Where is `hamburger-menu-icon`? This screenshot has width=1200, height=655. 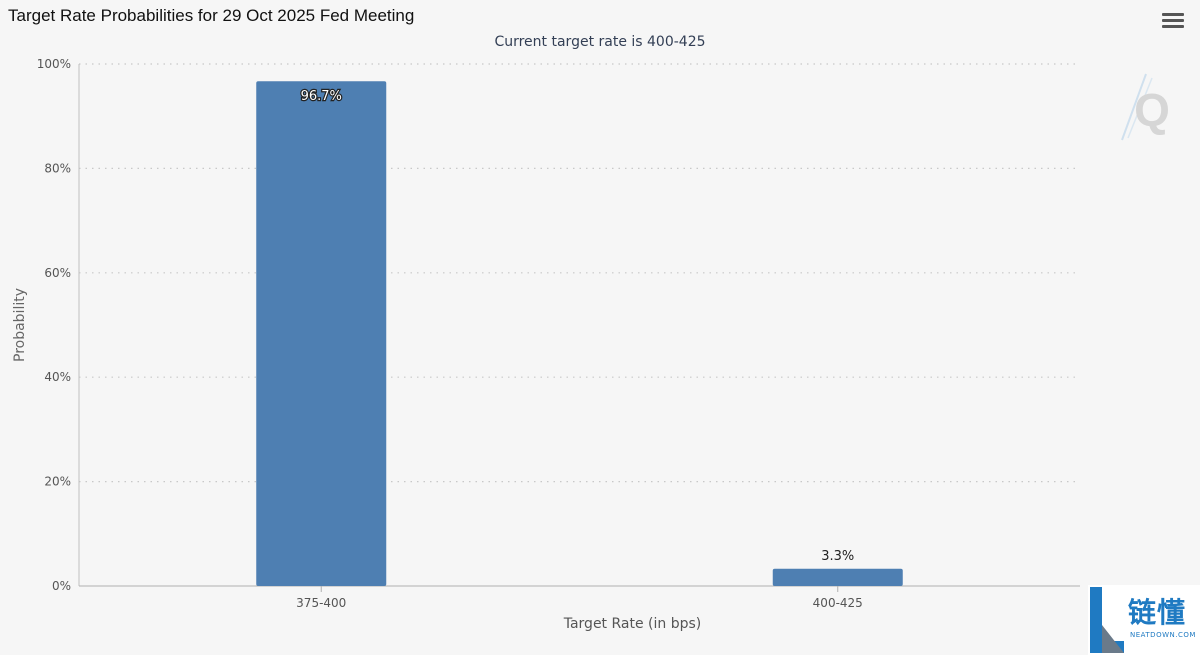 hamburger-menu-icon is located at coordinates (1173, 21).